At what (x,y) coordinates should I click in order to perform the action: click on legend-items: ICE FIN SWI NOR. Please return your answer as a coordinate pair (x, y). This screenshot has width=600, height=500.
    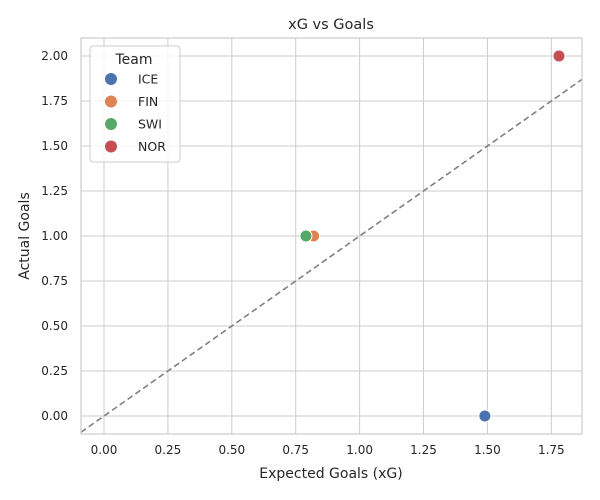
    Looking at the image, I should click on (135, 113).